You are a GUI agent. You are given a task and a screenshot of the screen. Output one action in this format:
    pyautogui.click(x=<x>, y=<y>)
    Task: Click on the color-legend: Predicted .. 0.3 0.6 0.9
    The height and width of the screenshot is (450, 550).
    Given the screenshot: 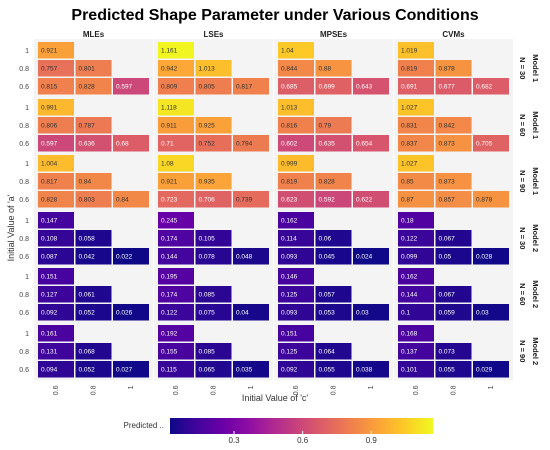 What is the action you would take?
    pyautogui.click(x=278, y=431)
    